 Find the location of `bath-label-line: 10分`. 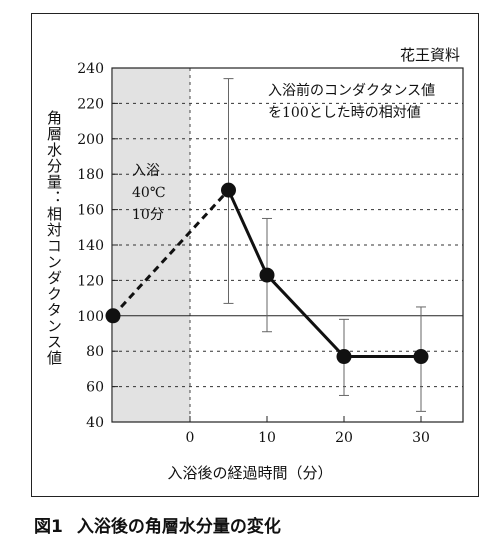

bath-label-line: 10分 is located at coordinates (148, 215).